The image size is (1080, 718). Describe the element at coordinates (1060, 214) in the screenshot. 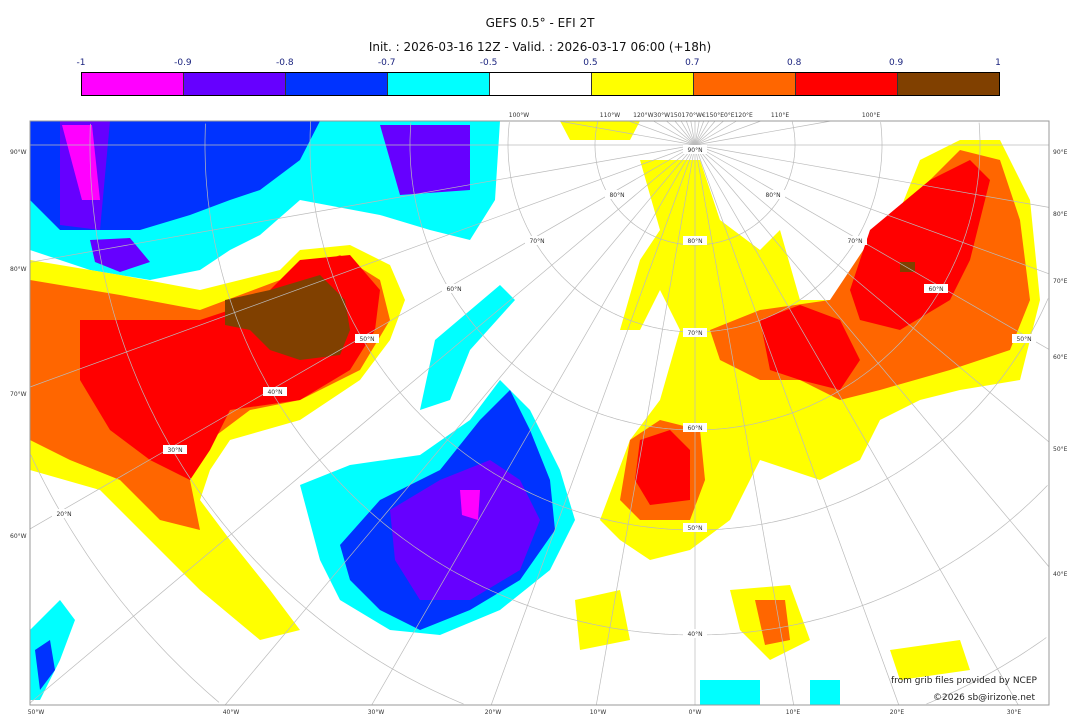

I see `graticule-label: 80°E` at that location.